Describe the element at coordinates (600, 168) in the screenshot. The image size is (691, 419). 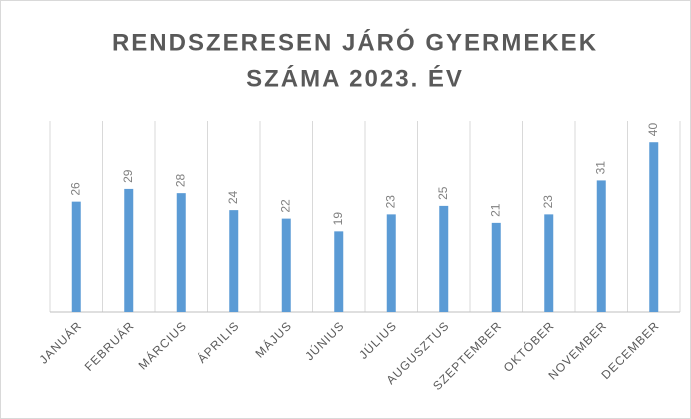
I see `data-label: 31` at that location.